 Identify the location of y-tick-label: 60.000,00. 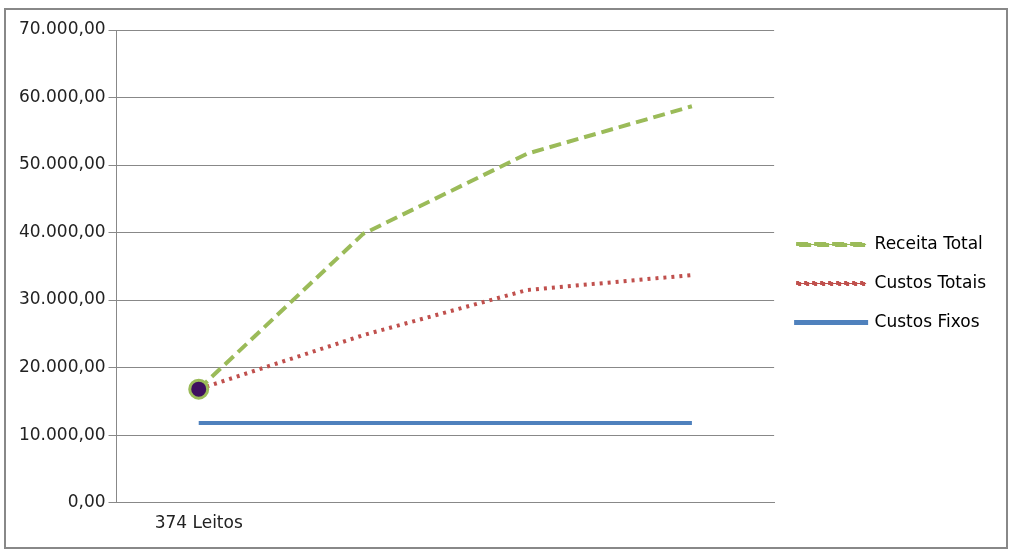
(62, 95).